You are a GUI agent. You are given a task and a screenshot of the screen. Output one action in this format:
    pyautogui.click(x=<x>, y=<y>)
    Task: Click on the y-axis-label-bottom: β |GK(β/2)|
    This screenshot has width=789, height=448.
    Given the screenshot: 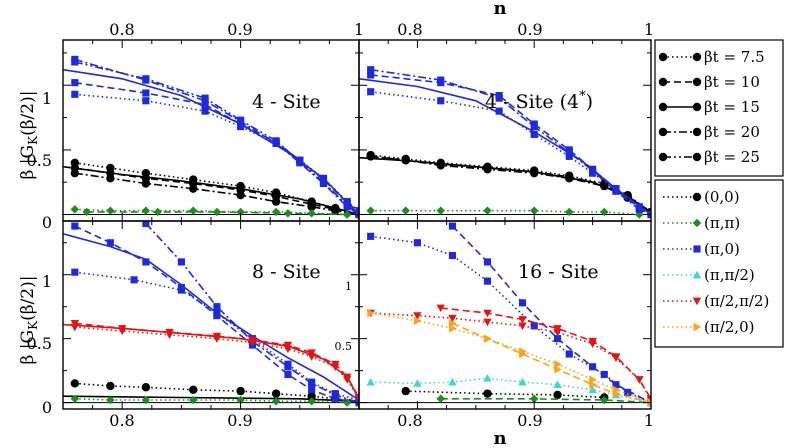 What is the action you would take?
    pyautogui.click(x=29, y=320)
    